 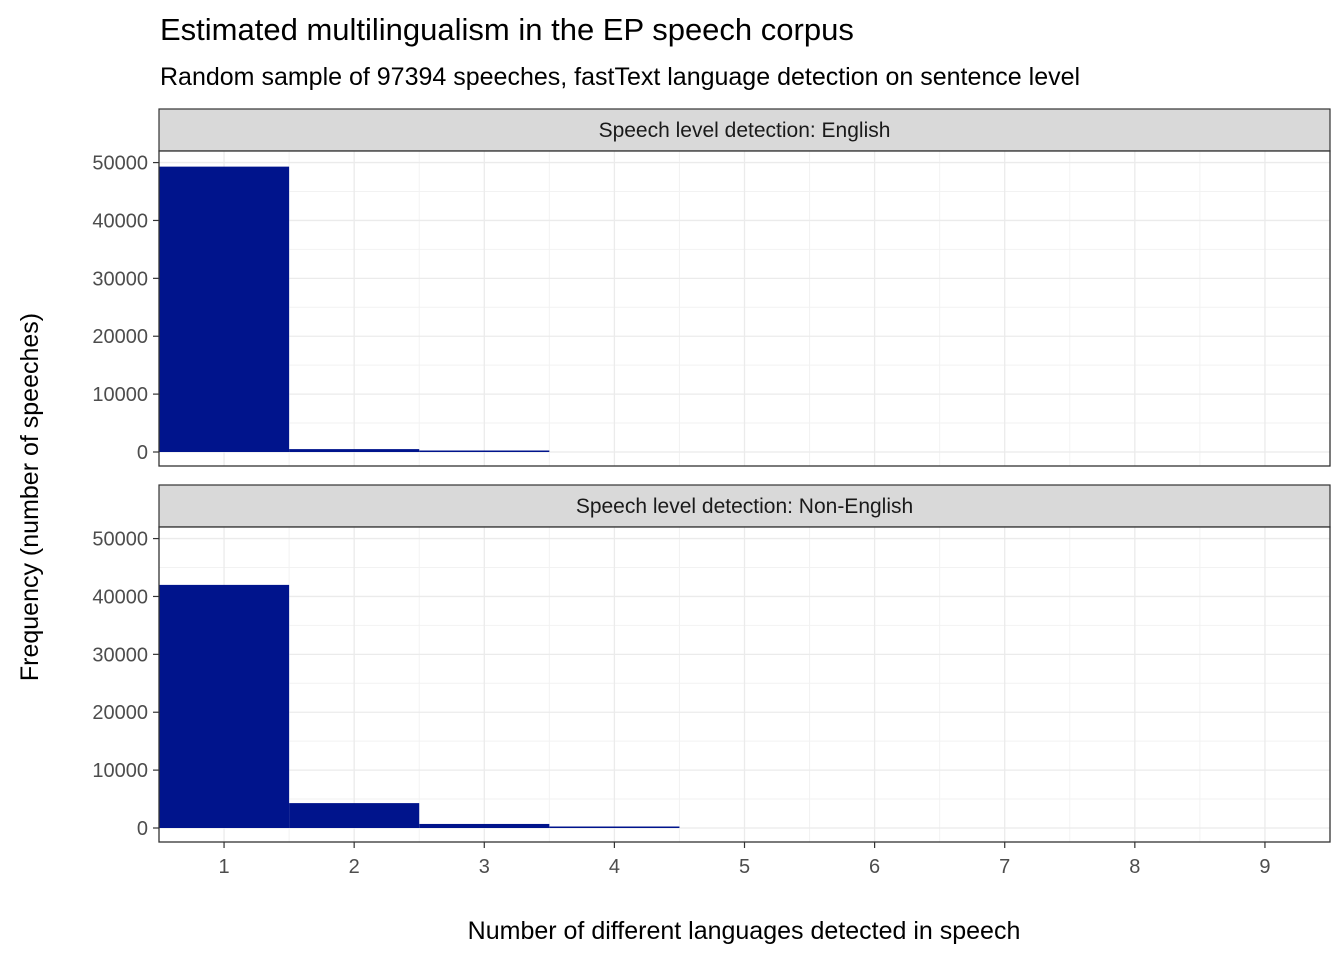 I want to click on x-tick-label: 8, so click(x=1134, y=867).